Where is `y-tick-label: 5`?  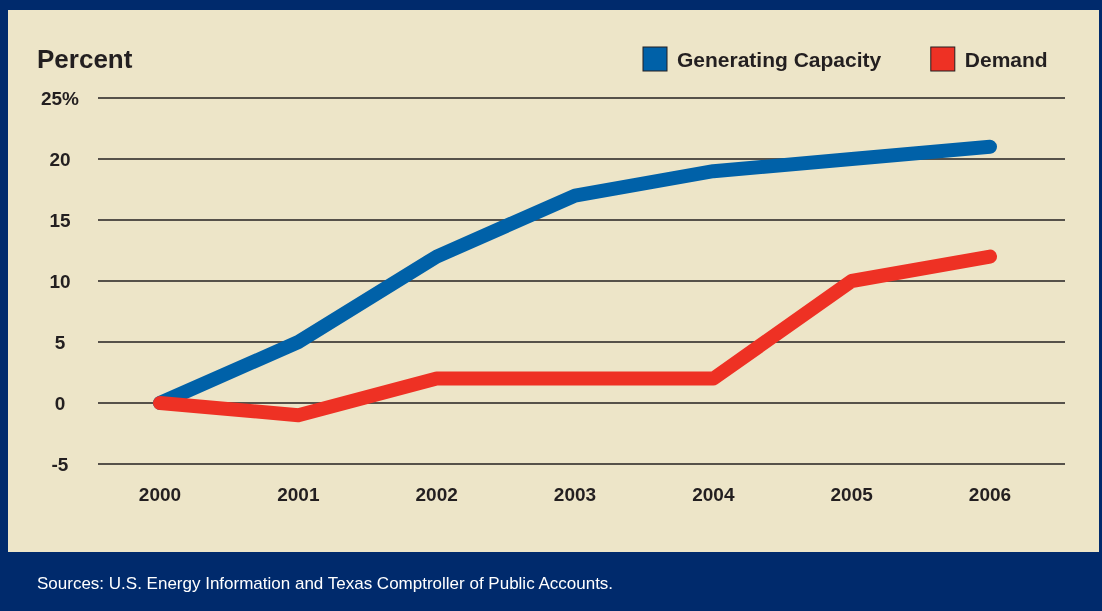 y-tick-label: 5 is located at coordinates (60, 342).